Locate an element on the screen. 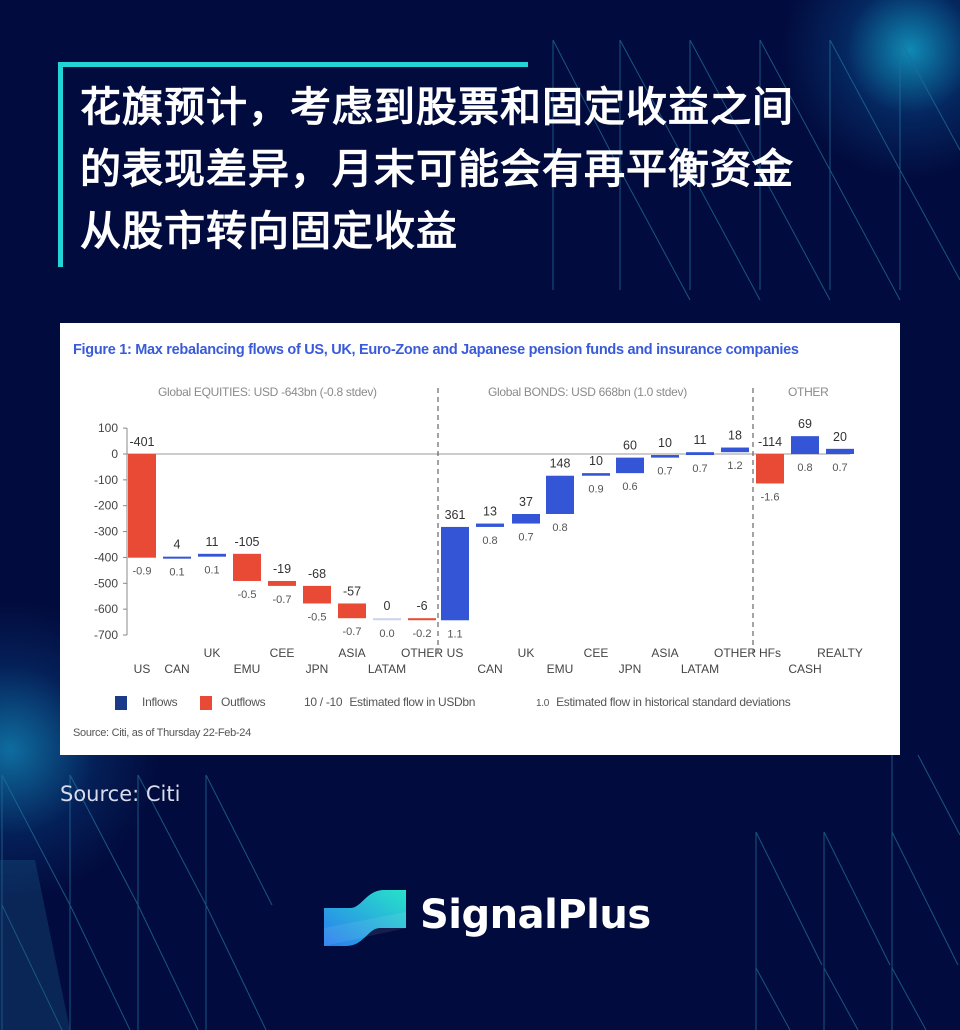 The height and width of the screenshot is (1030, 960). bar-can is located at coordinates (490, 525).